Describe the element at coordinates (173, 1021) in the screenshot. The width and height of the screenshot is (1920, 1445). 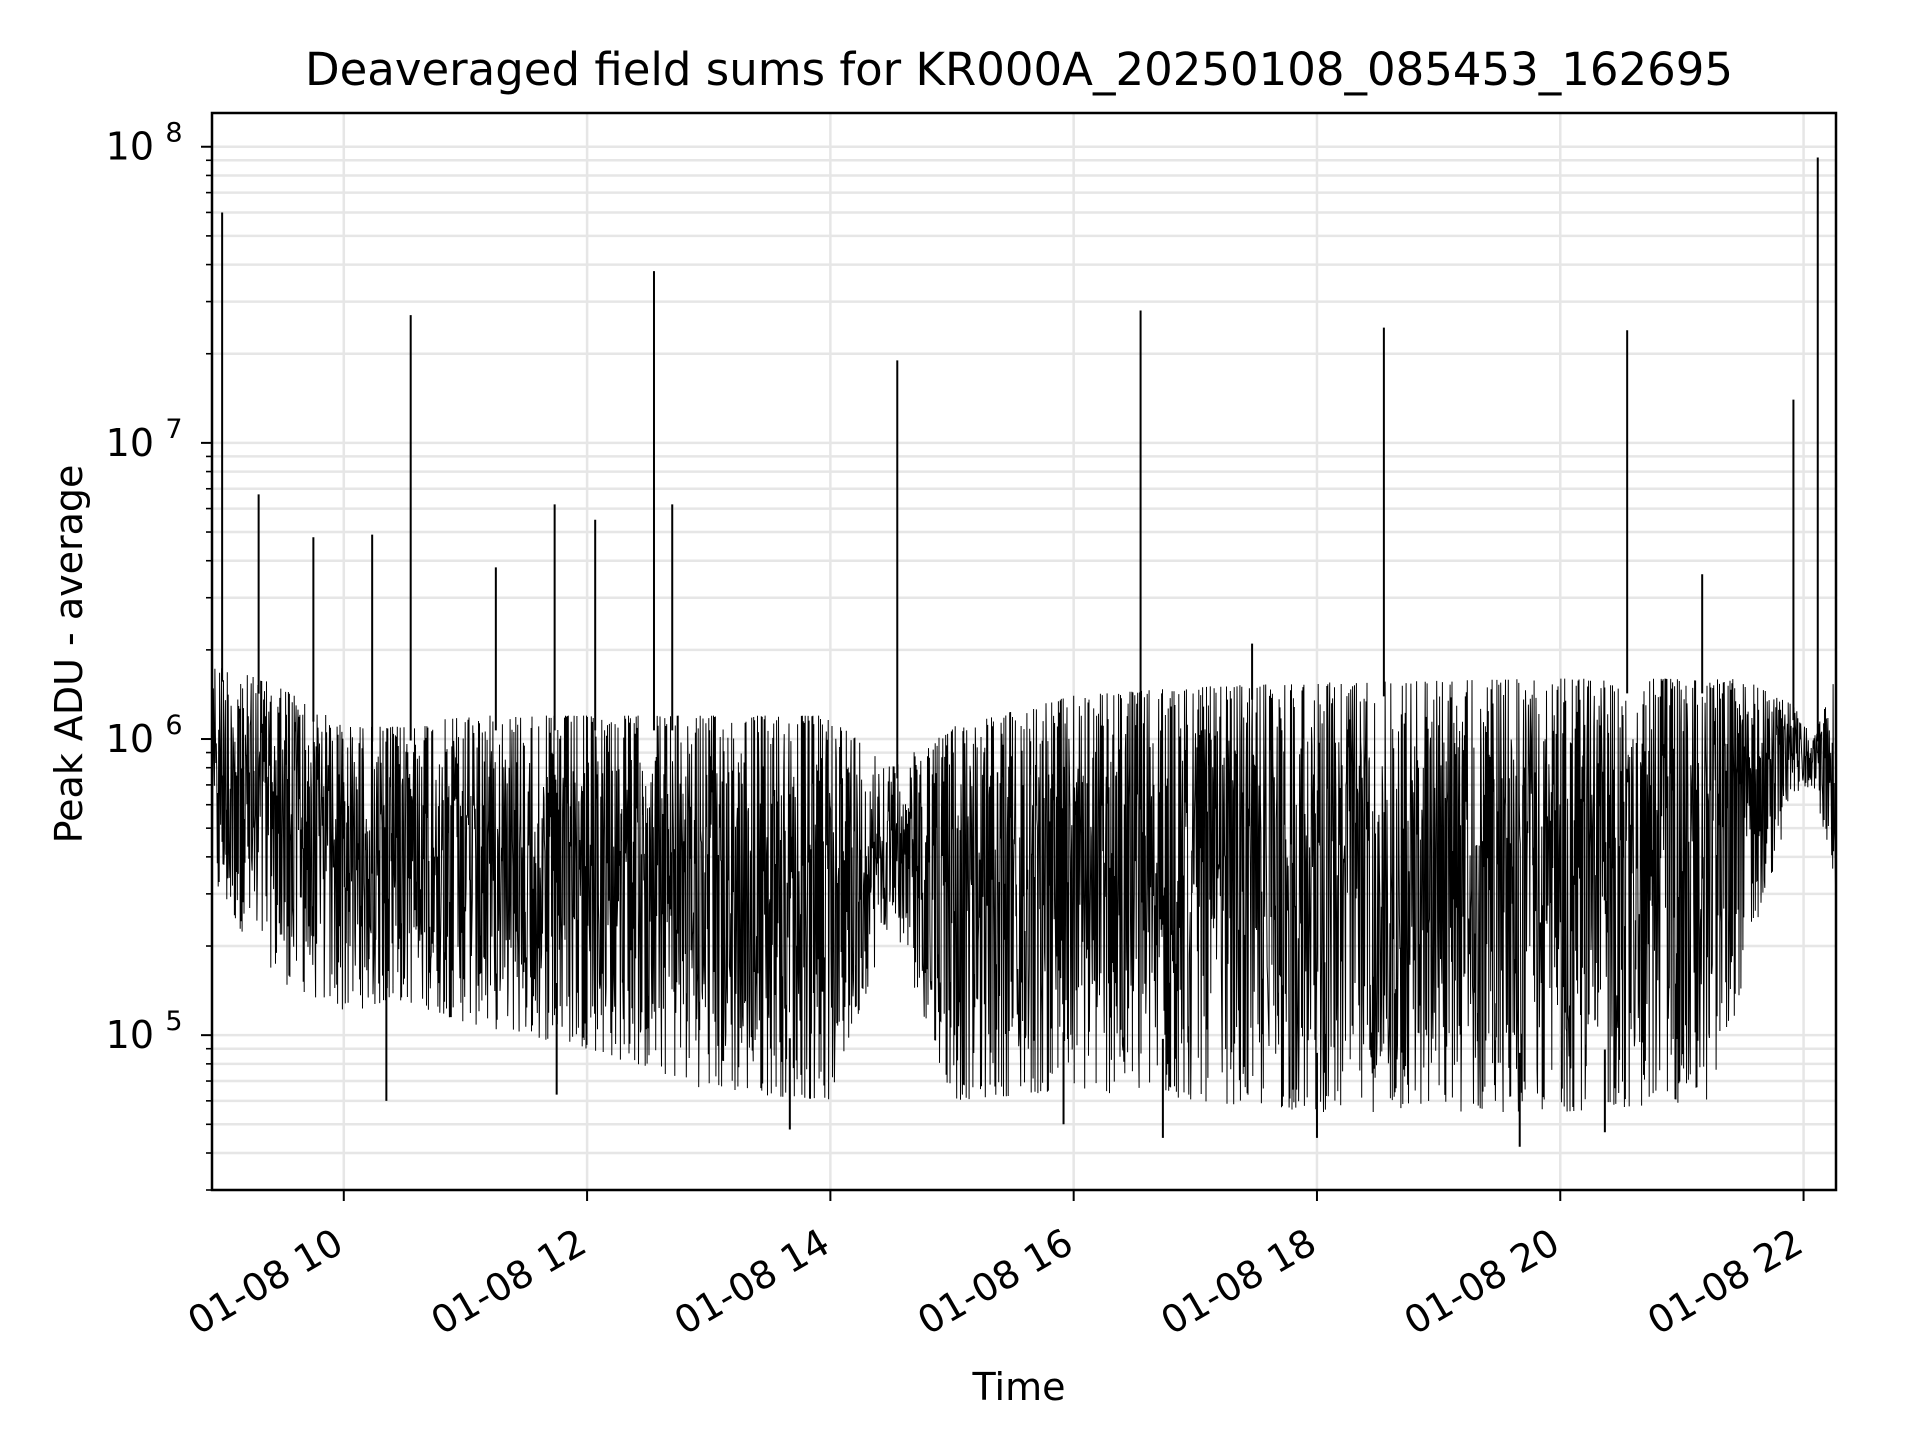
I see `y-tick-exponent: 5` at that location.